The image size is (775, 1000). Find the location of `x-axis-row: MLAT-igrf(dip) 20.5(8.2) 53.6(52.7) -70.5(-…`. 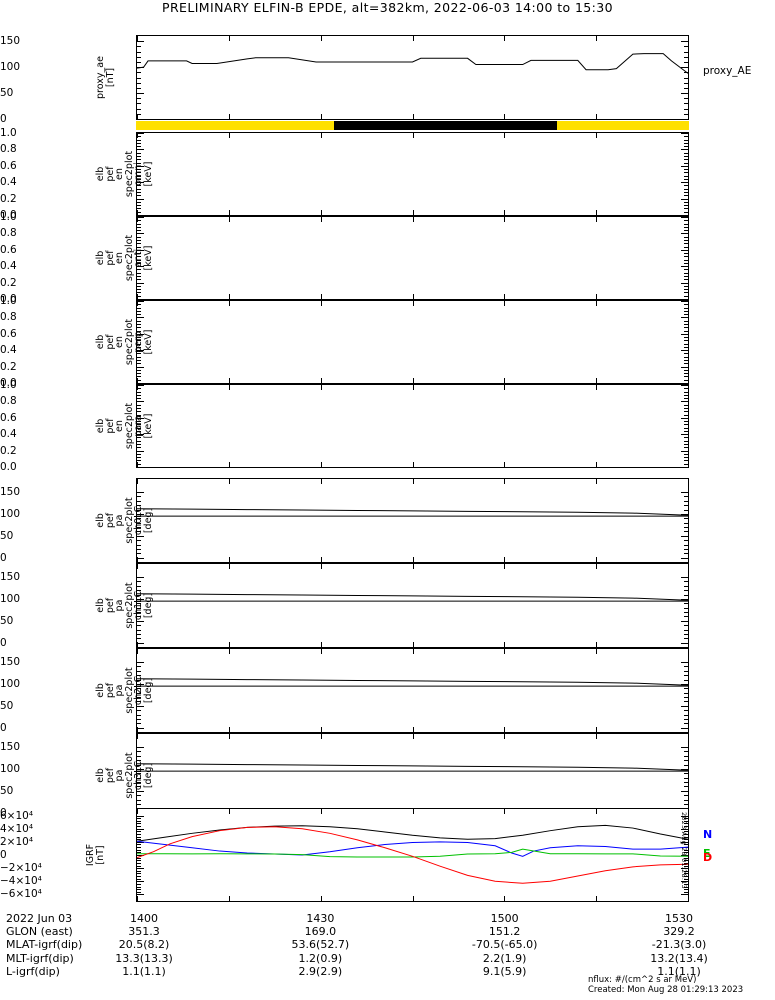

x-axis-row: MLAT-igrf(dip) 20.5(8.2) 53.6(52.7) -70.5(-… is located at coordinates (387, 944).